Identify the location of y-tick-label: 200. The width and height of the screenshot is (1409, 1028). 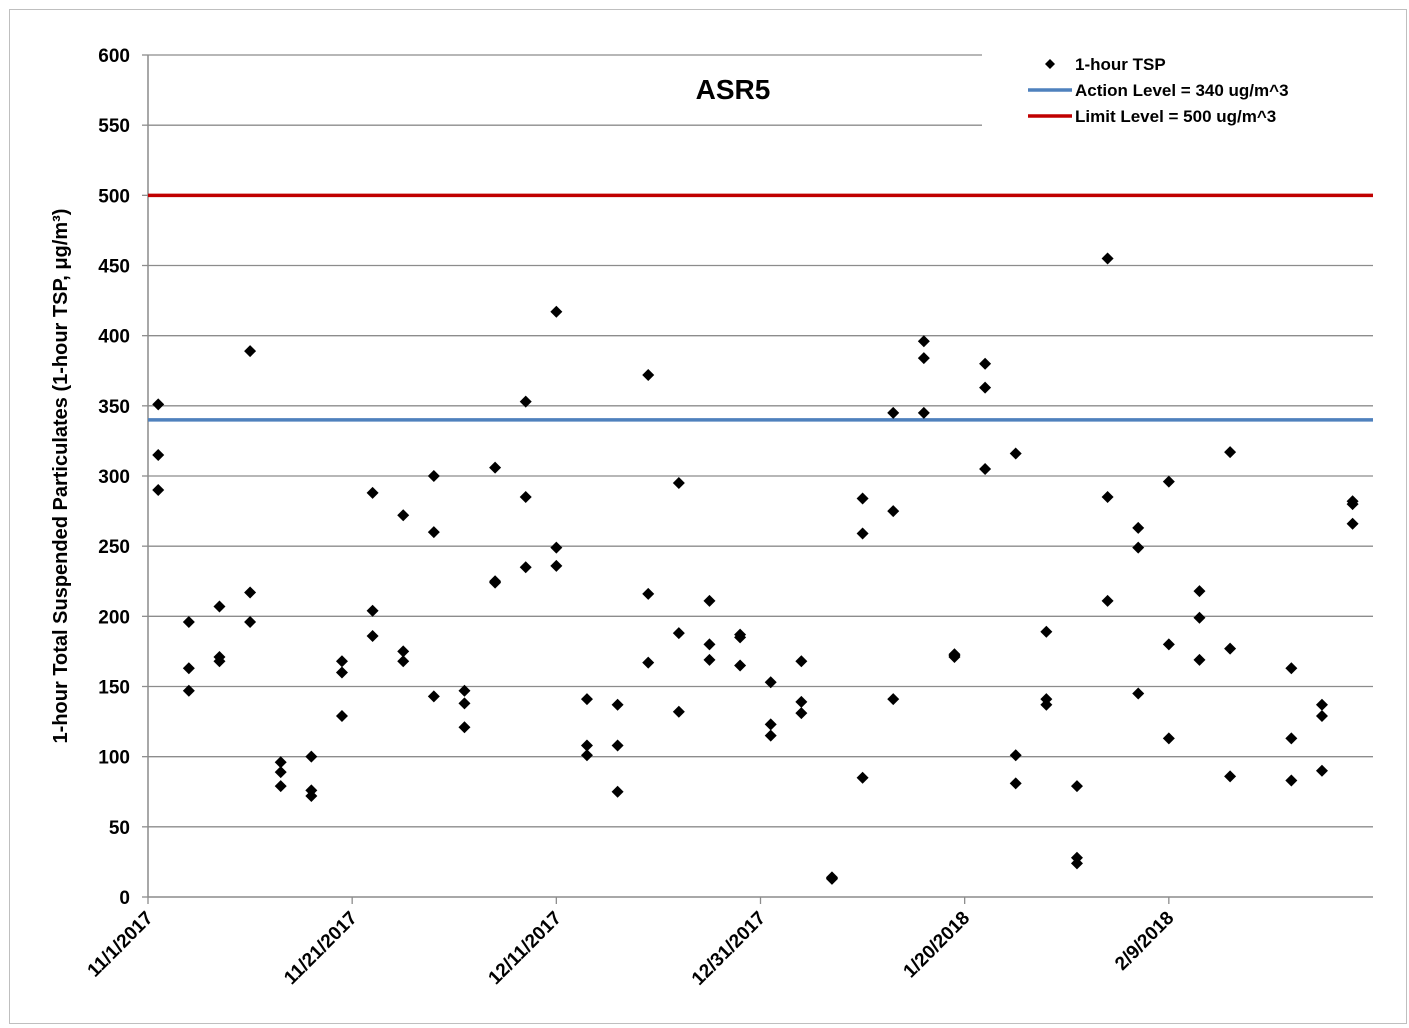
(114, 617).